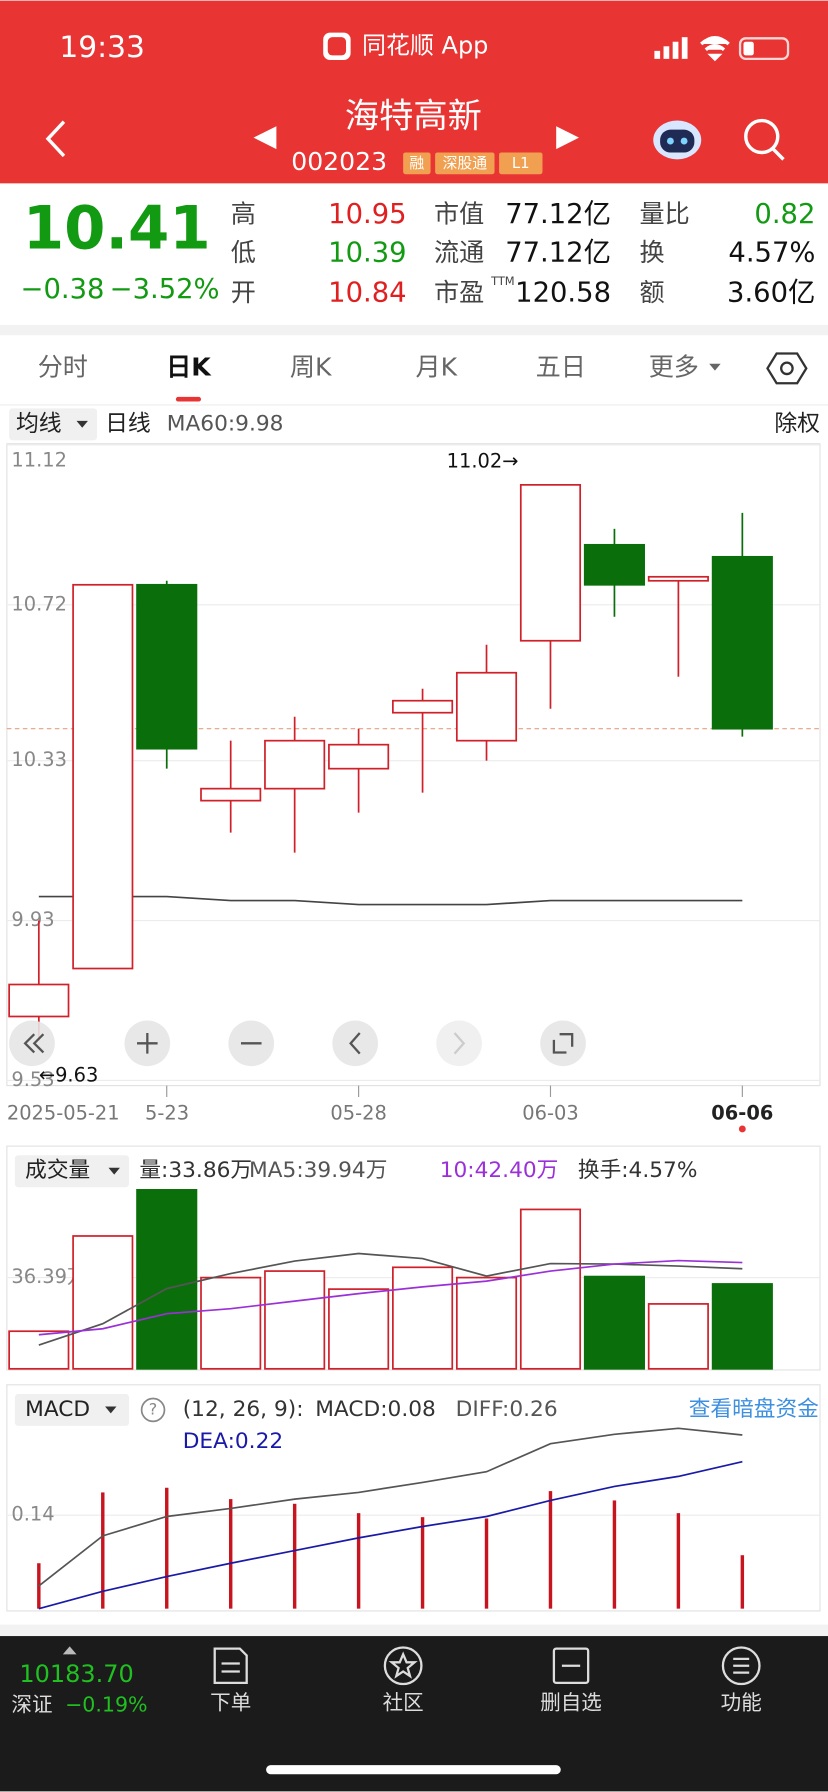 The height and width of the screenshot is (1792, 828). What do you see at coordinates (233, 1441) in the screenshot?
I see `legend: DEA:0.22` at bounding box center [233, 1441].